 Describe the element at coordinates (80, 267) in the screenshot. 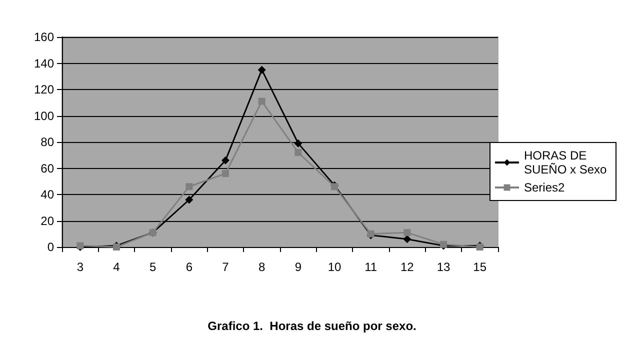

I see `x-tick-label: 3` at that location.